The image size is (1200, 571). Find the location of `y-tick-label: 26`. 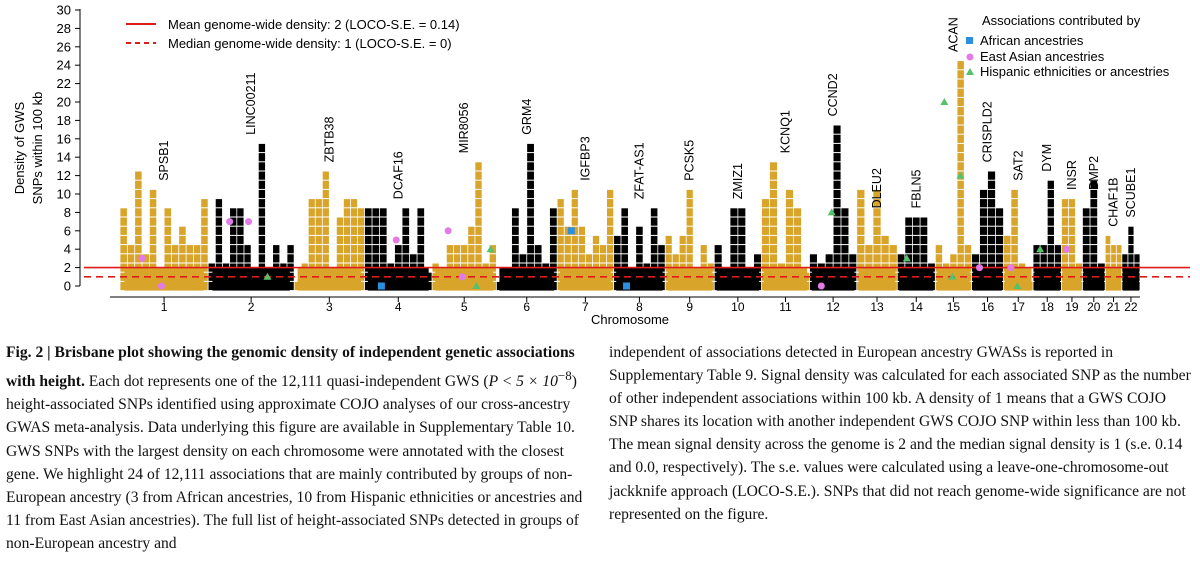

y-tick-label: 26 is located at coordinates (64, 46).